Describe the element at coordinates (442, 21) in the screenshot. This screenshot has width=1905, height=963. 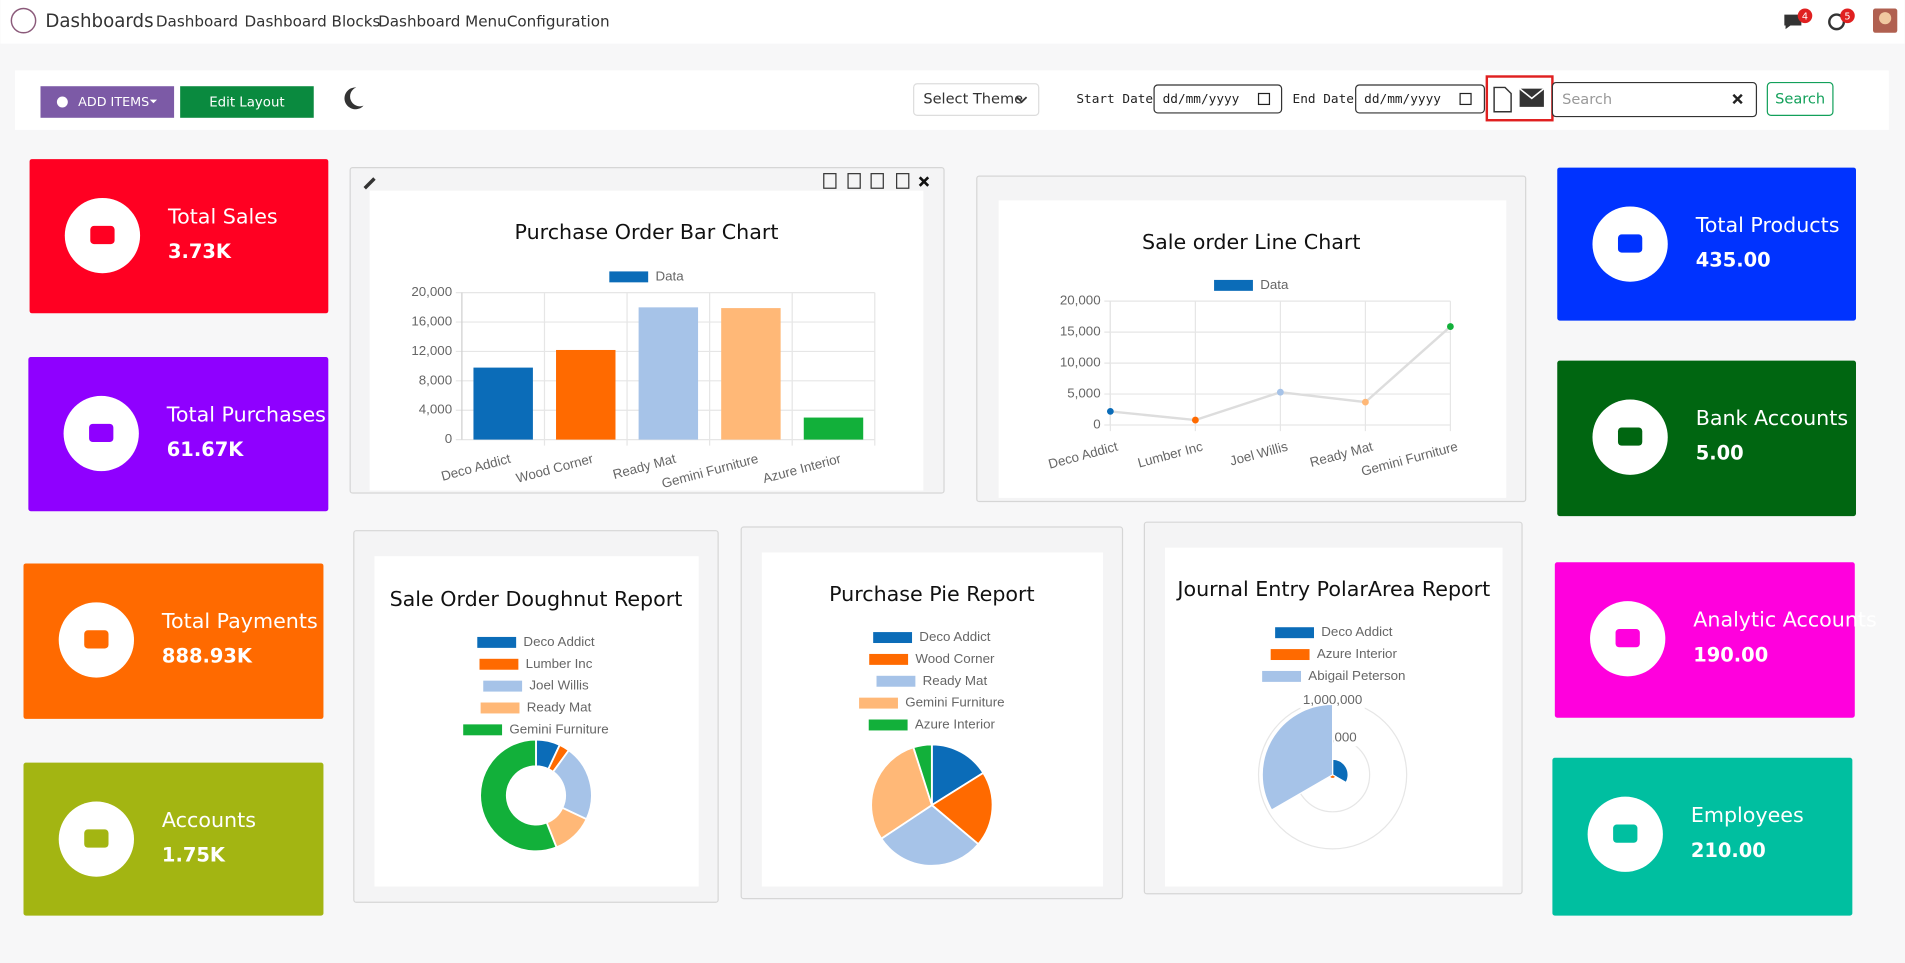
I see `menu-item: Dashboard Menu` at that location.